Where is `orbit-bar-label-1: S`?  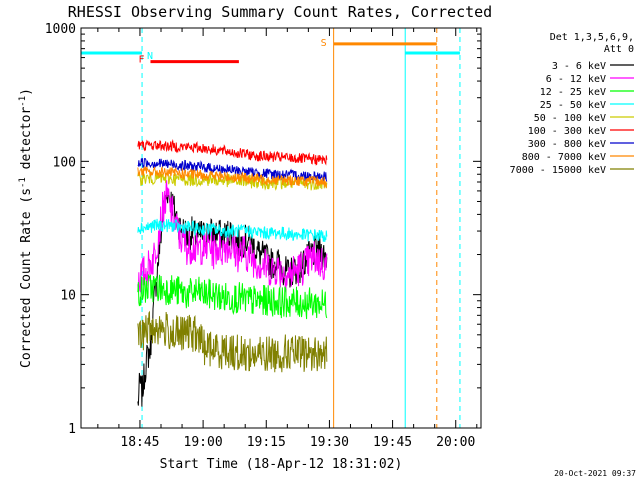 orbit-bar-label-1: S is located at coordinates (324, 43).